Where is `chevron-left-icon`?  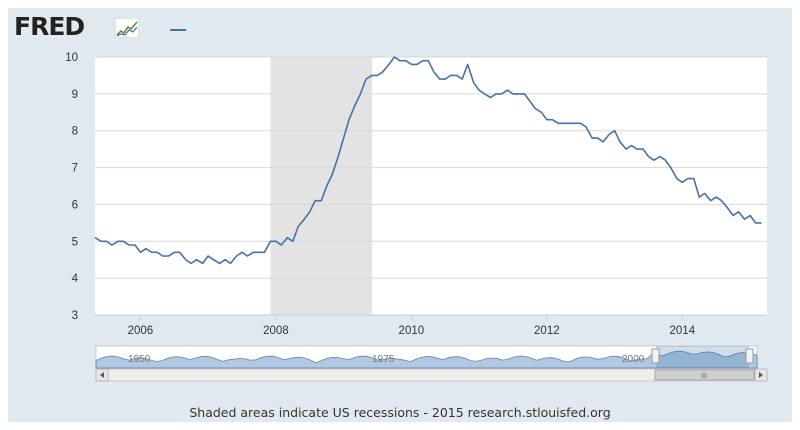
chevron-left-icon is located at coordinates (102, 375).